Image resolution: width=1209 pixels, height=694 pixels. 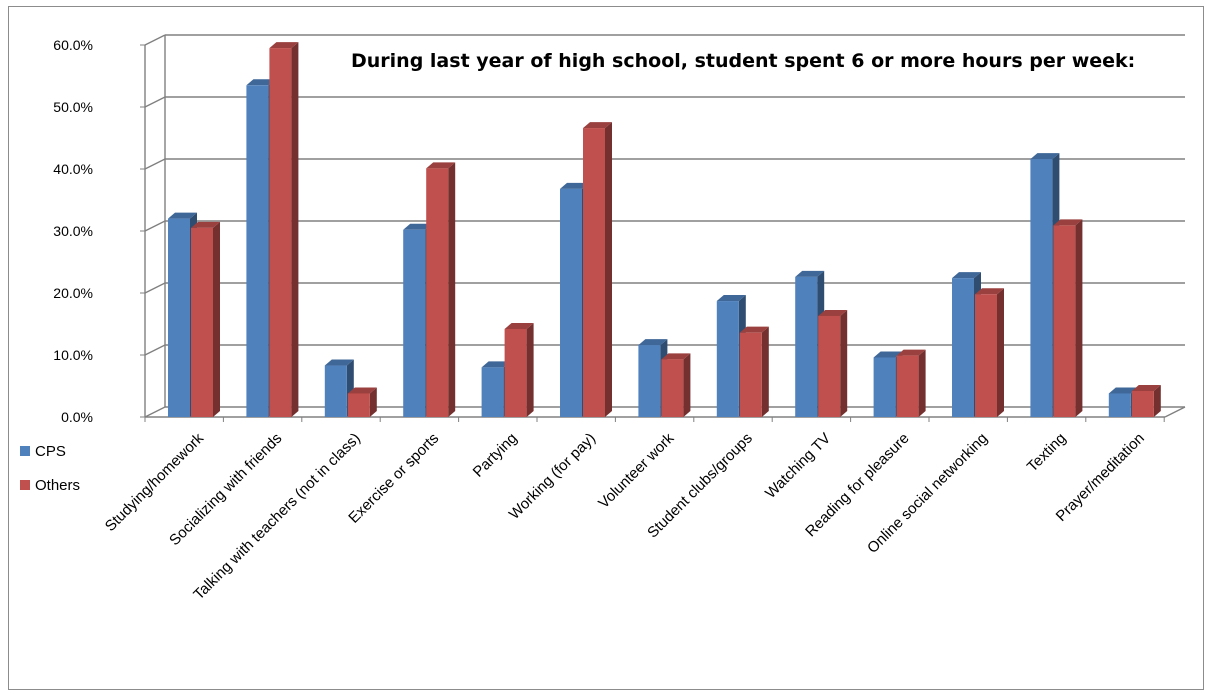 What do you see at coordinates (57, 485) in the screenshot?
I see `legend-label: Others` at bounding box center [57, 485].